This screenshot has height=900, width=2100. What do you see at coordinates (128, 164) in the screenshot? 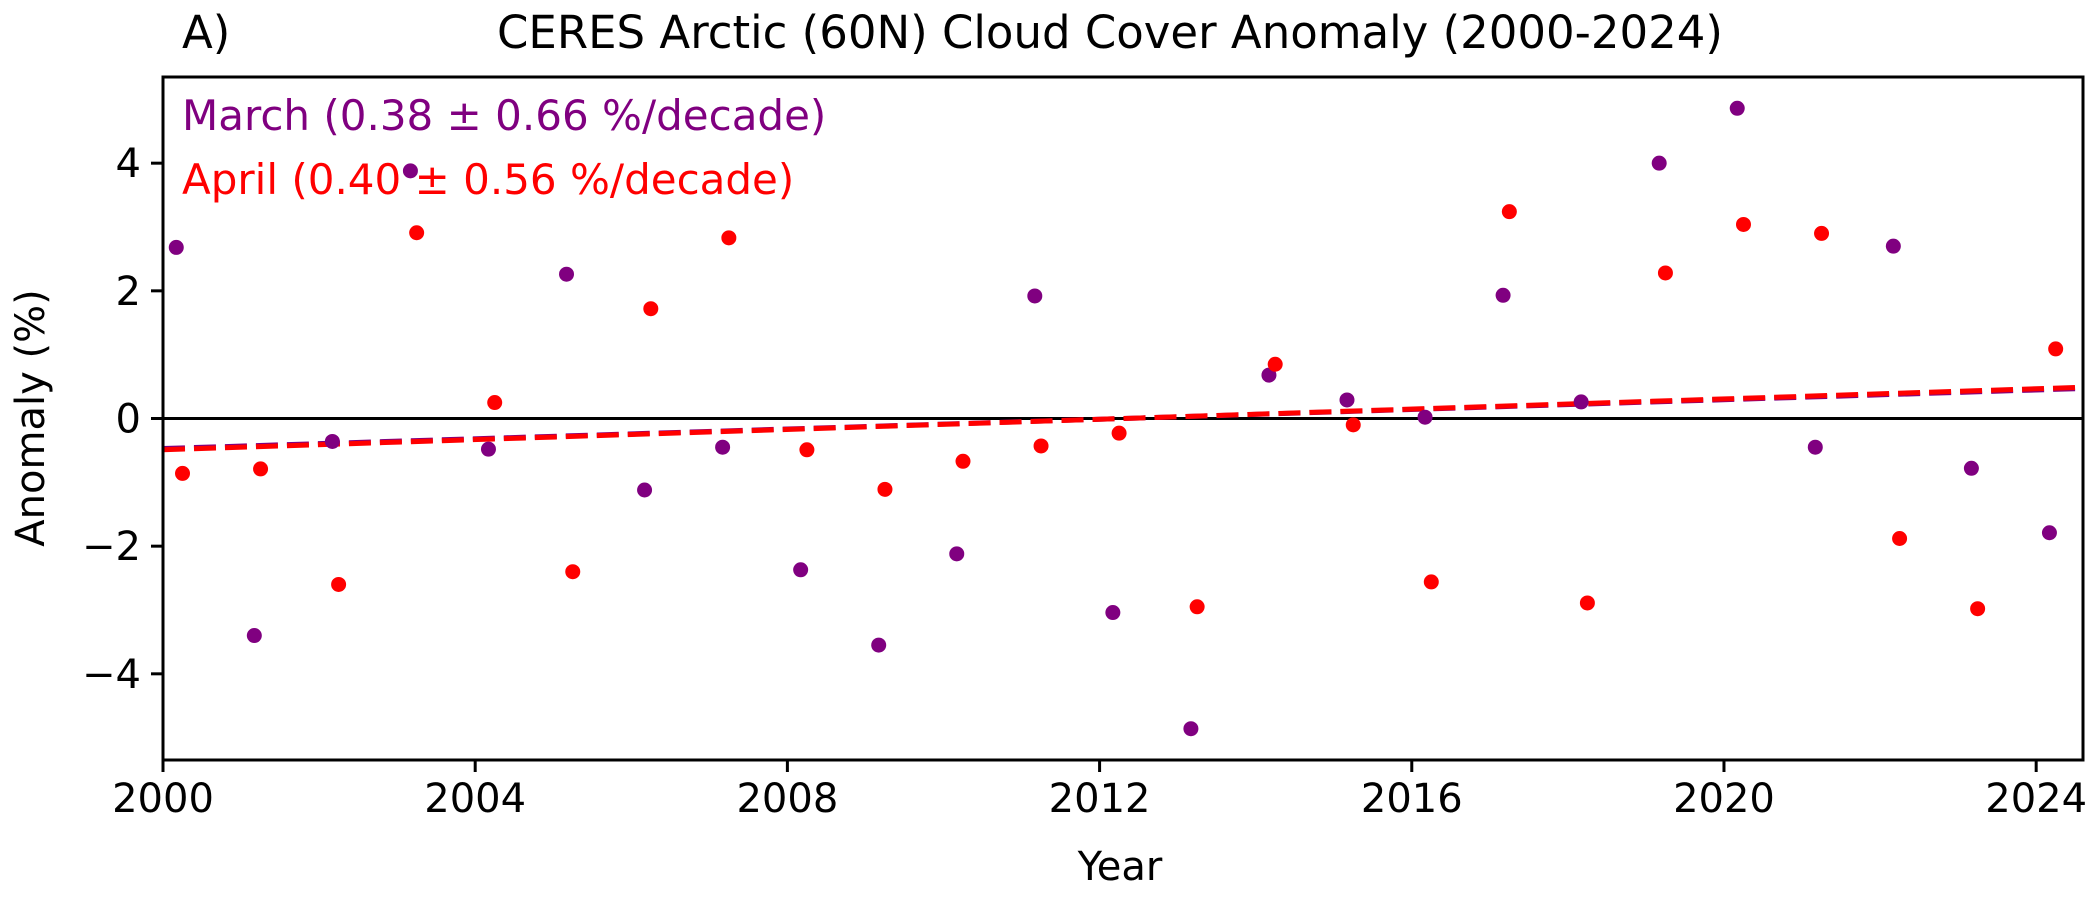
I see `y-tick-label: 4` at bounding box center [128, 164].